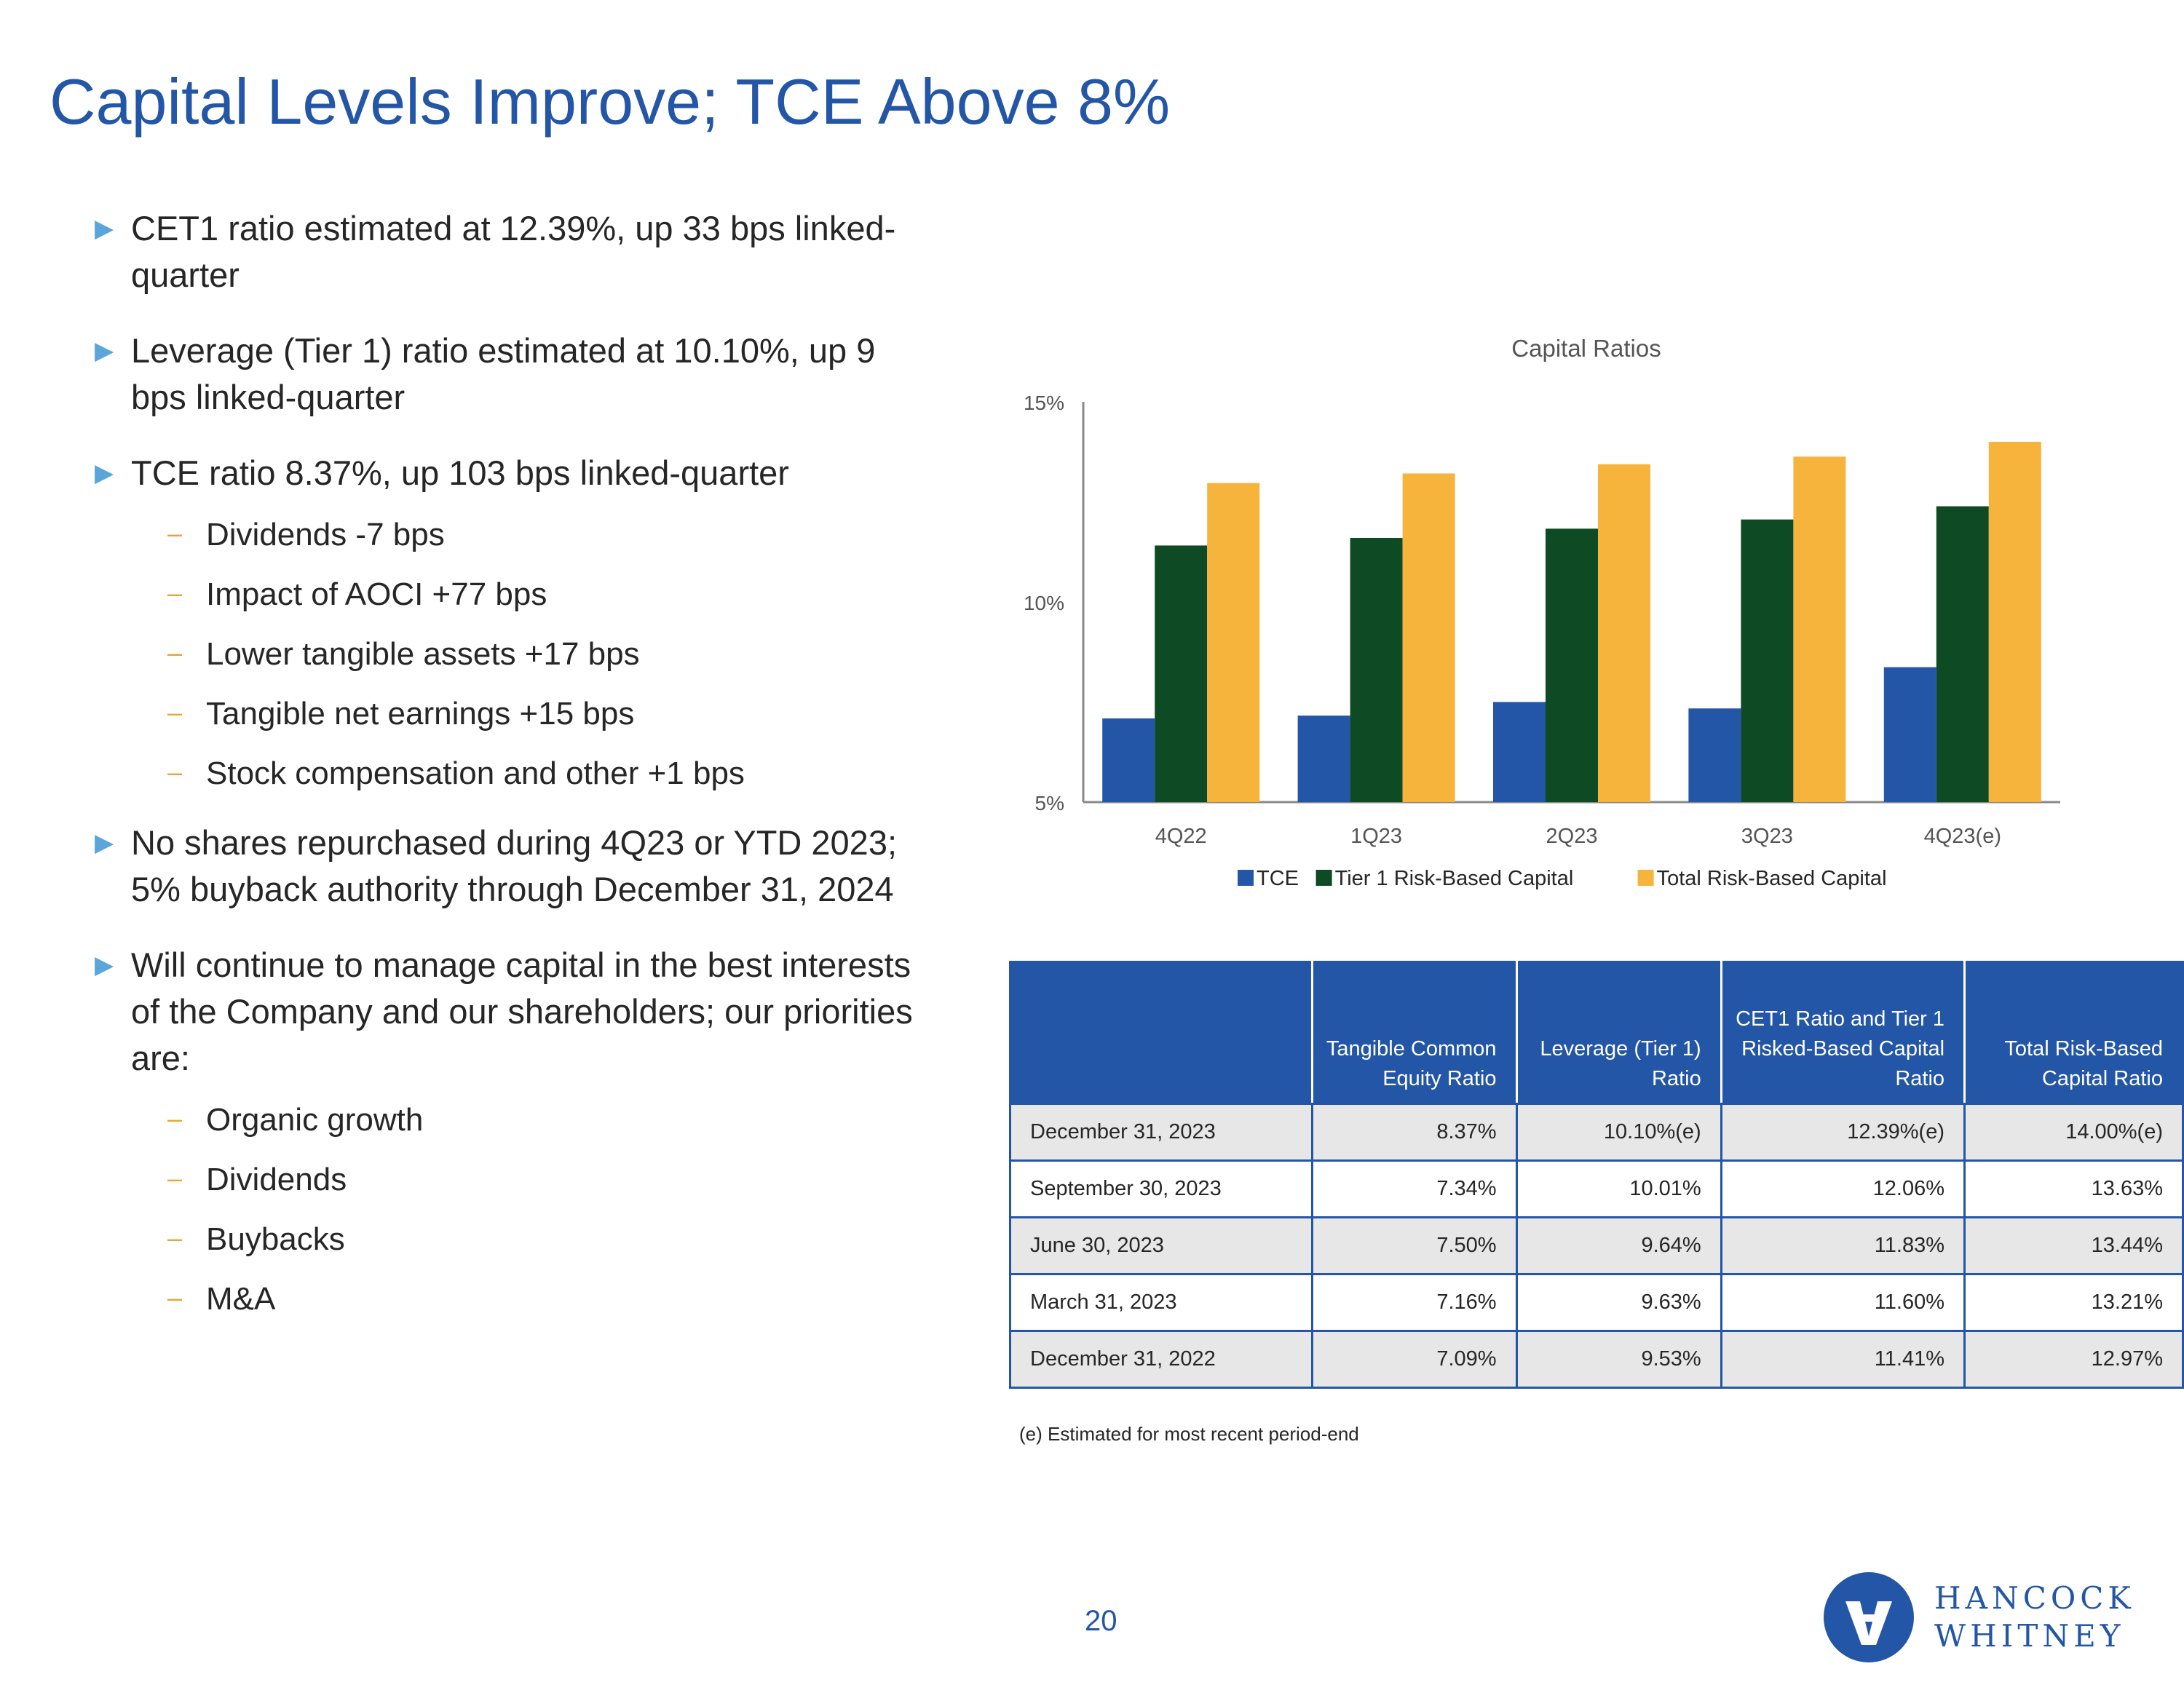 Image resolution: width=2184 pixels, height=1685 pixels. What do you see at coordinates (241, 1299) in the screenshot?
I see `sub-bullet-text: M&A` at bounding box center [241, 1299].